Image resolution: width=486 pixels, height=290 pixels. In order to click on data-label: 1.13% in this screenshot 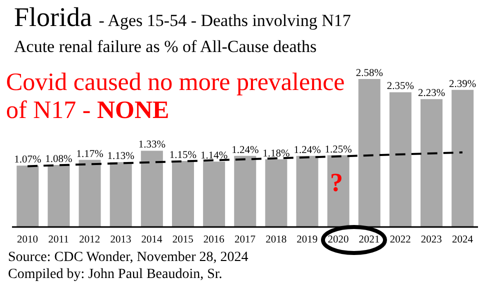, I will do `click(121, 156)`.